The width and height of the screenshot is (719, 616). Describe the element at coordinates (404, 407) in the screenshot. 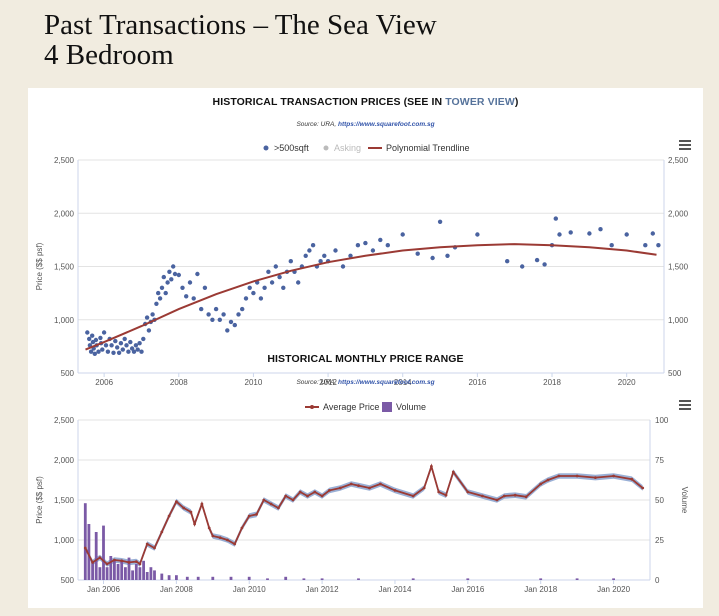

I see `legend-item-volume: Volume` at that location.